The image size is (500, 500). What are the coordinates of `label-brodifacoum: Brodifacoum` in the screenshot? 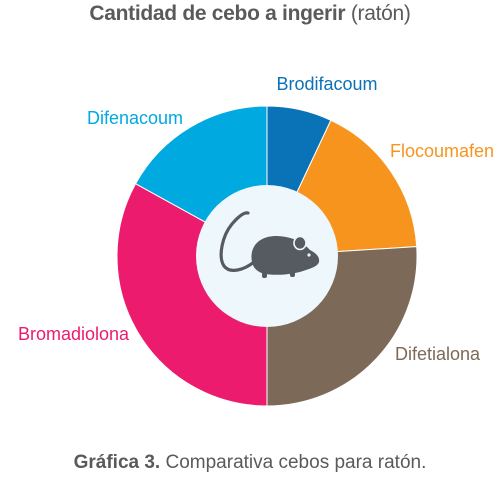 It's located at (326, 84).